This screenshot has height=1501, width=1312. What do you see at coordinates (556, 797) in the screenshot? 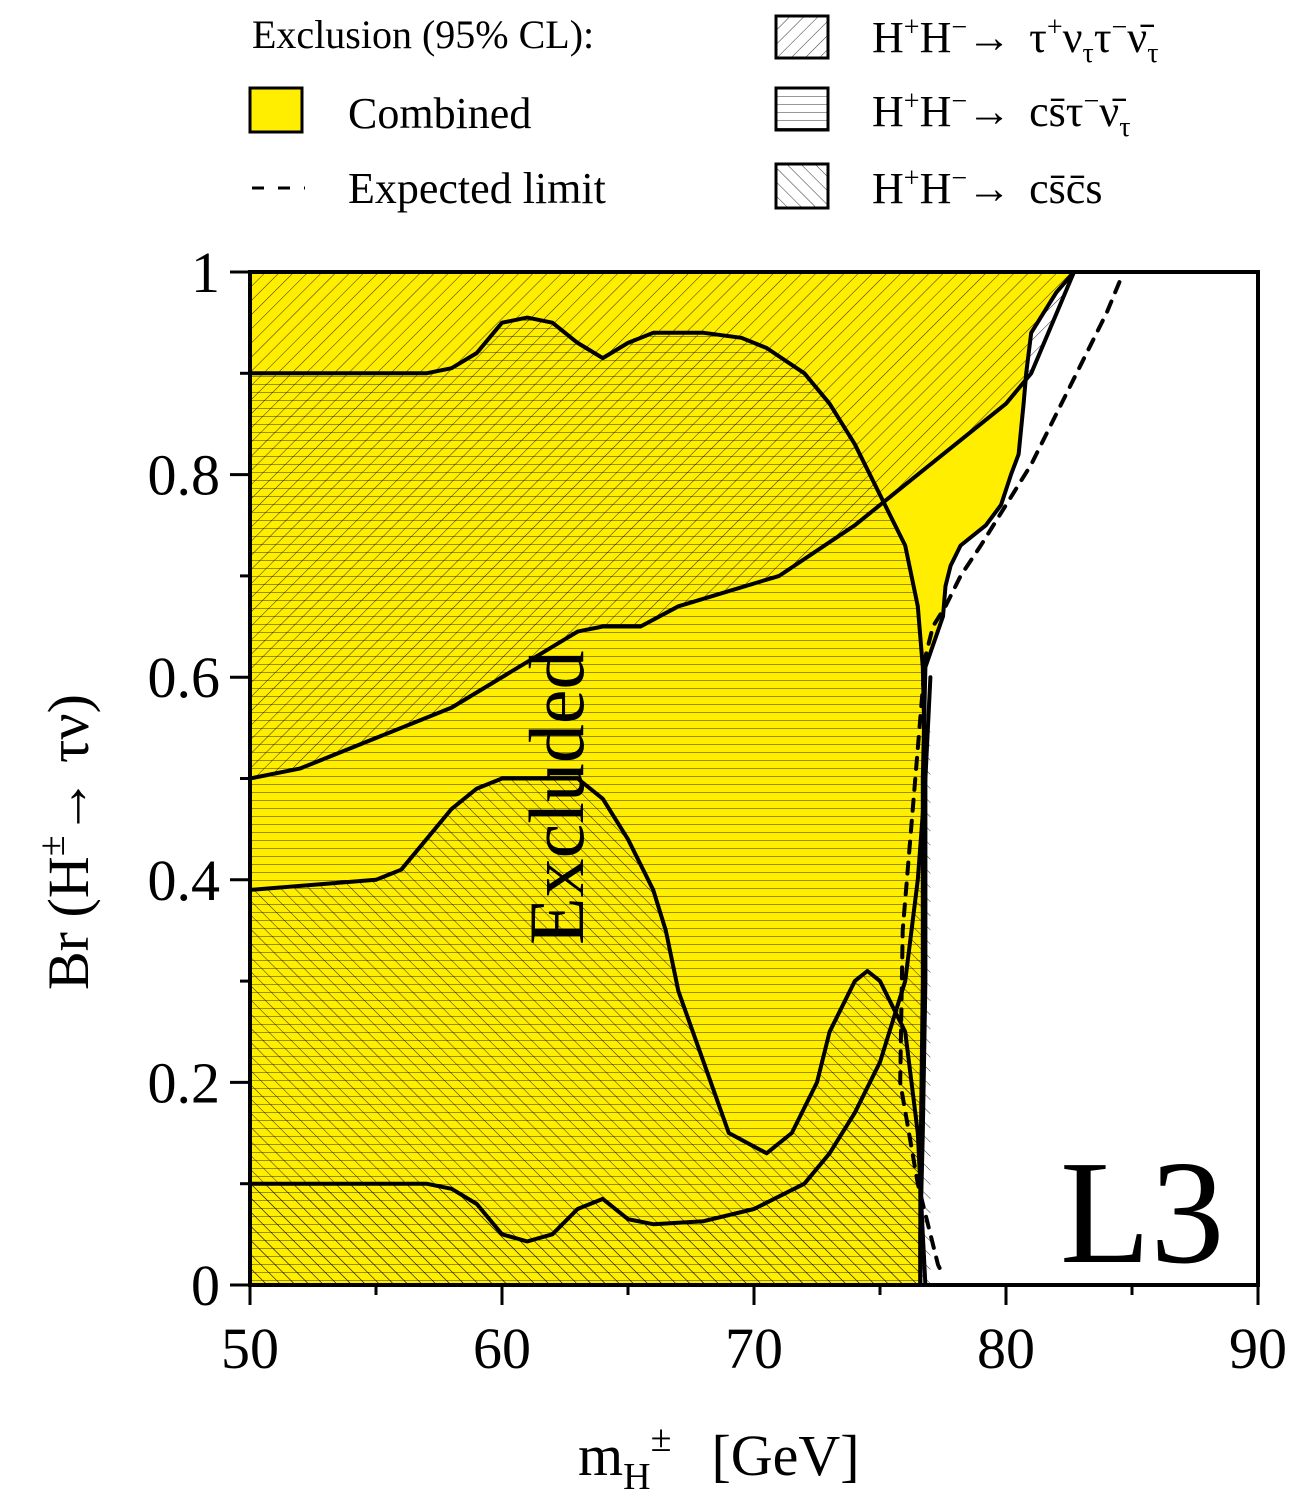
I see `excluded-label: Excluded` at bounding box center [556, 797].